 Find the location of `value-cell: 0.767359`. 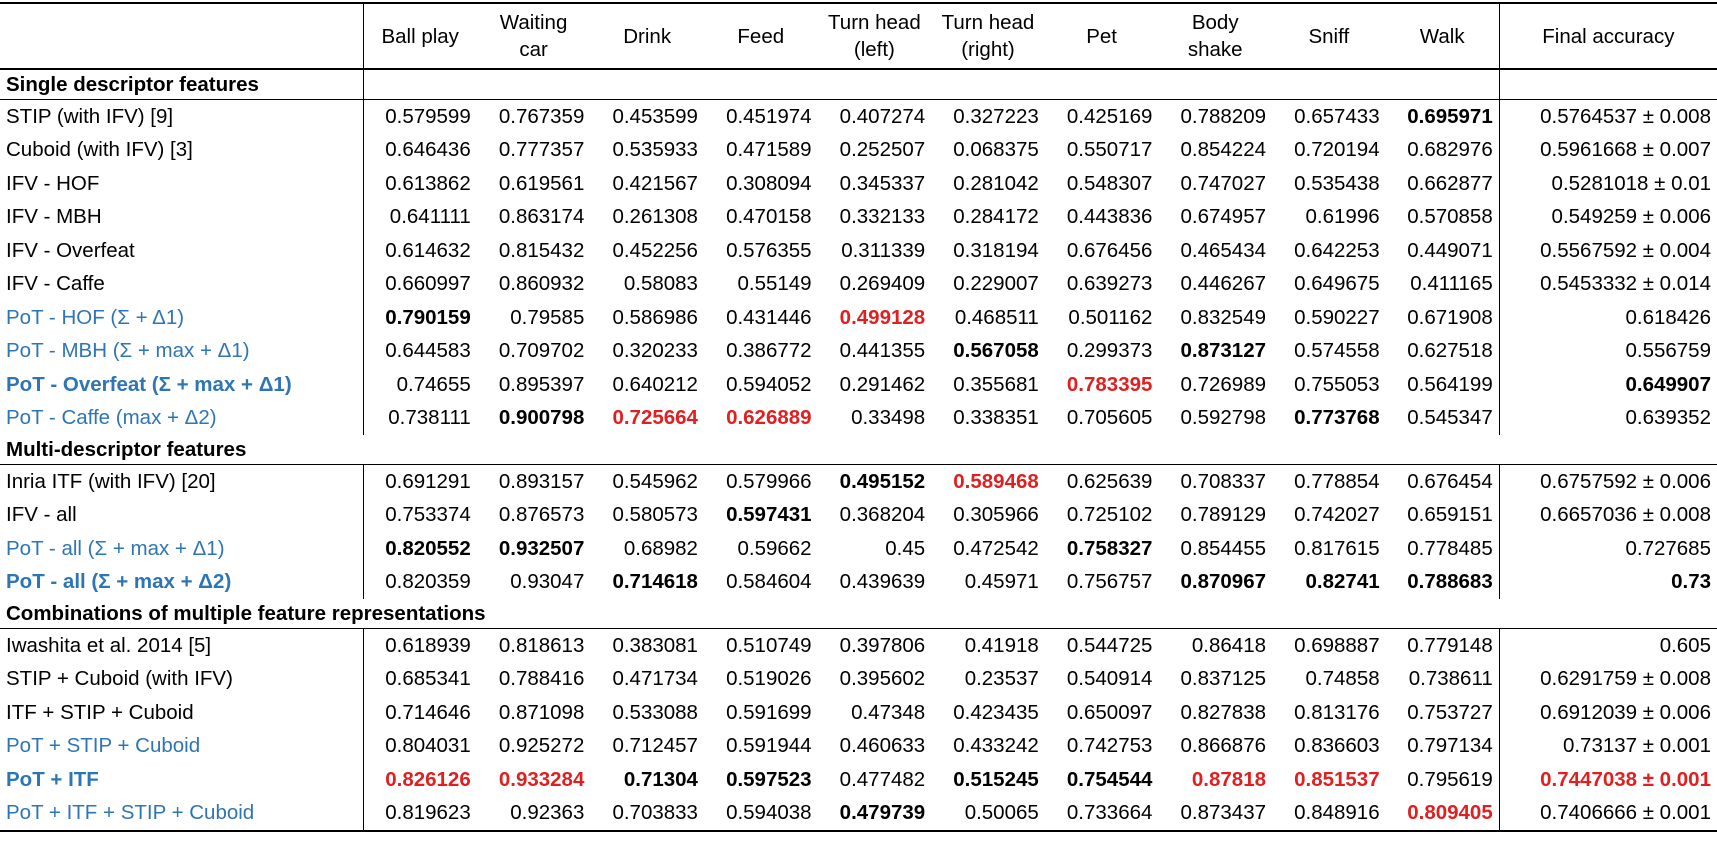

value-cell: 0.767359 is located at coordinates (541, 116).